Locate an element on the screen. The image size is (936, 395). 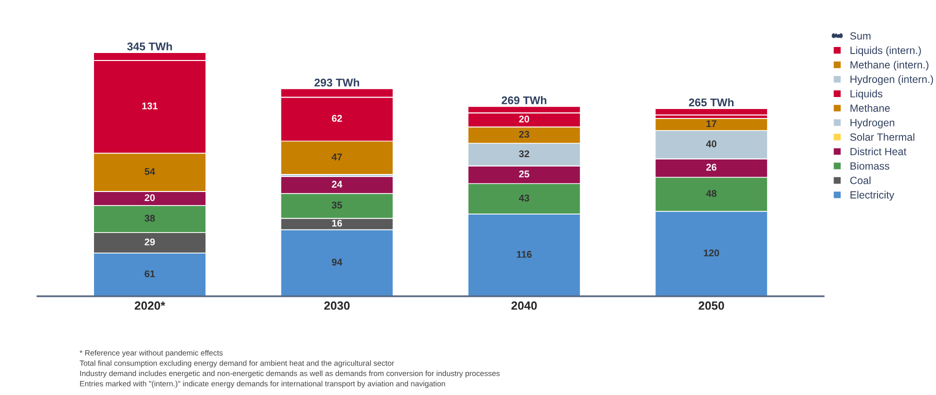
data-label: 25 is located at coordinates (524, 174).